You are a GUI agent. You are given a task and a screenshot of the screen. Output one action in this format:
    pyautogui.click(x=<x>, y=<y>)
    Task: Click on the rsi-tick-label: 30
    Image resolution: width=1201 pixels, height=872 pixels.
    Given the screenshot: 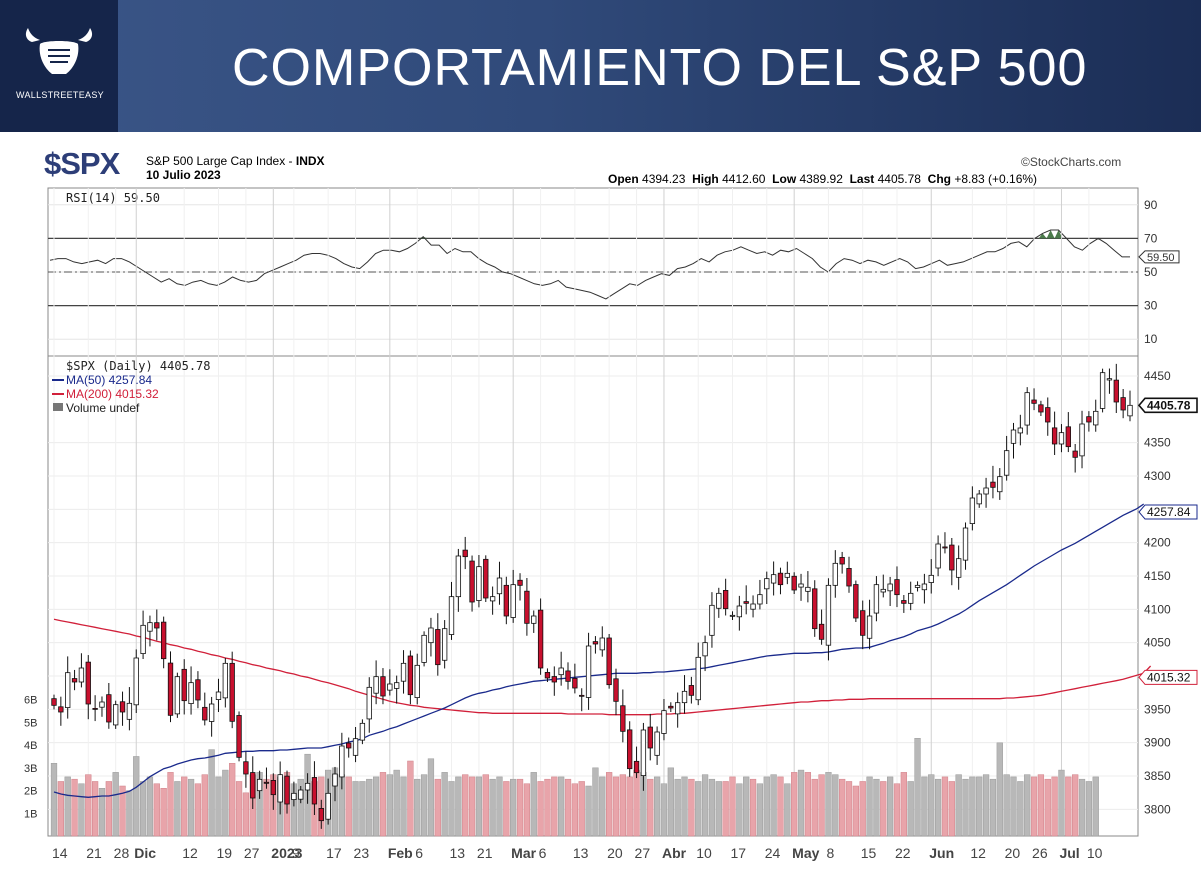 What is the action you would take?
    pyautogui.click(x=1151, y=306)
    